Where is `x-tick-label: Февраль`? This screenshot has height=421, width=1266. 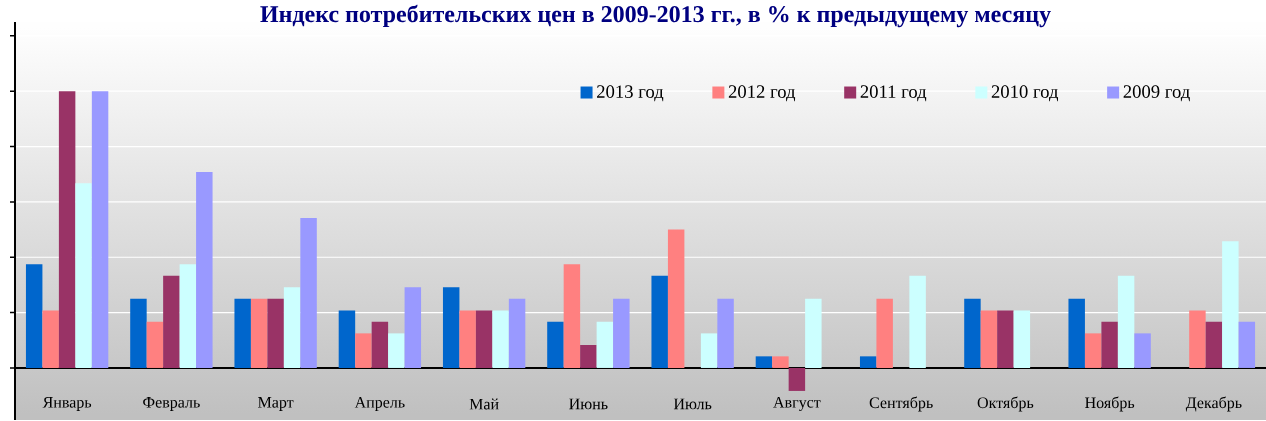 x-tick-label: Февраль is located at coordinates (171, 404).